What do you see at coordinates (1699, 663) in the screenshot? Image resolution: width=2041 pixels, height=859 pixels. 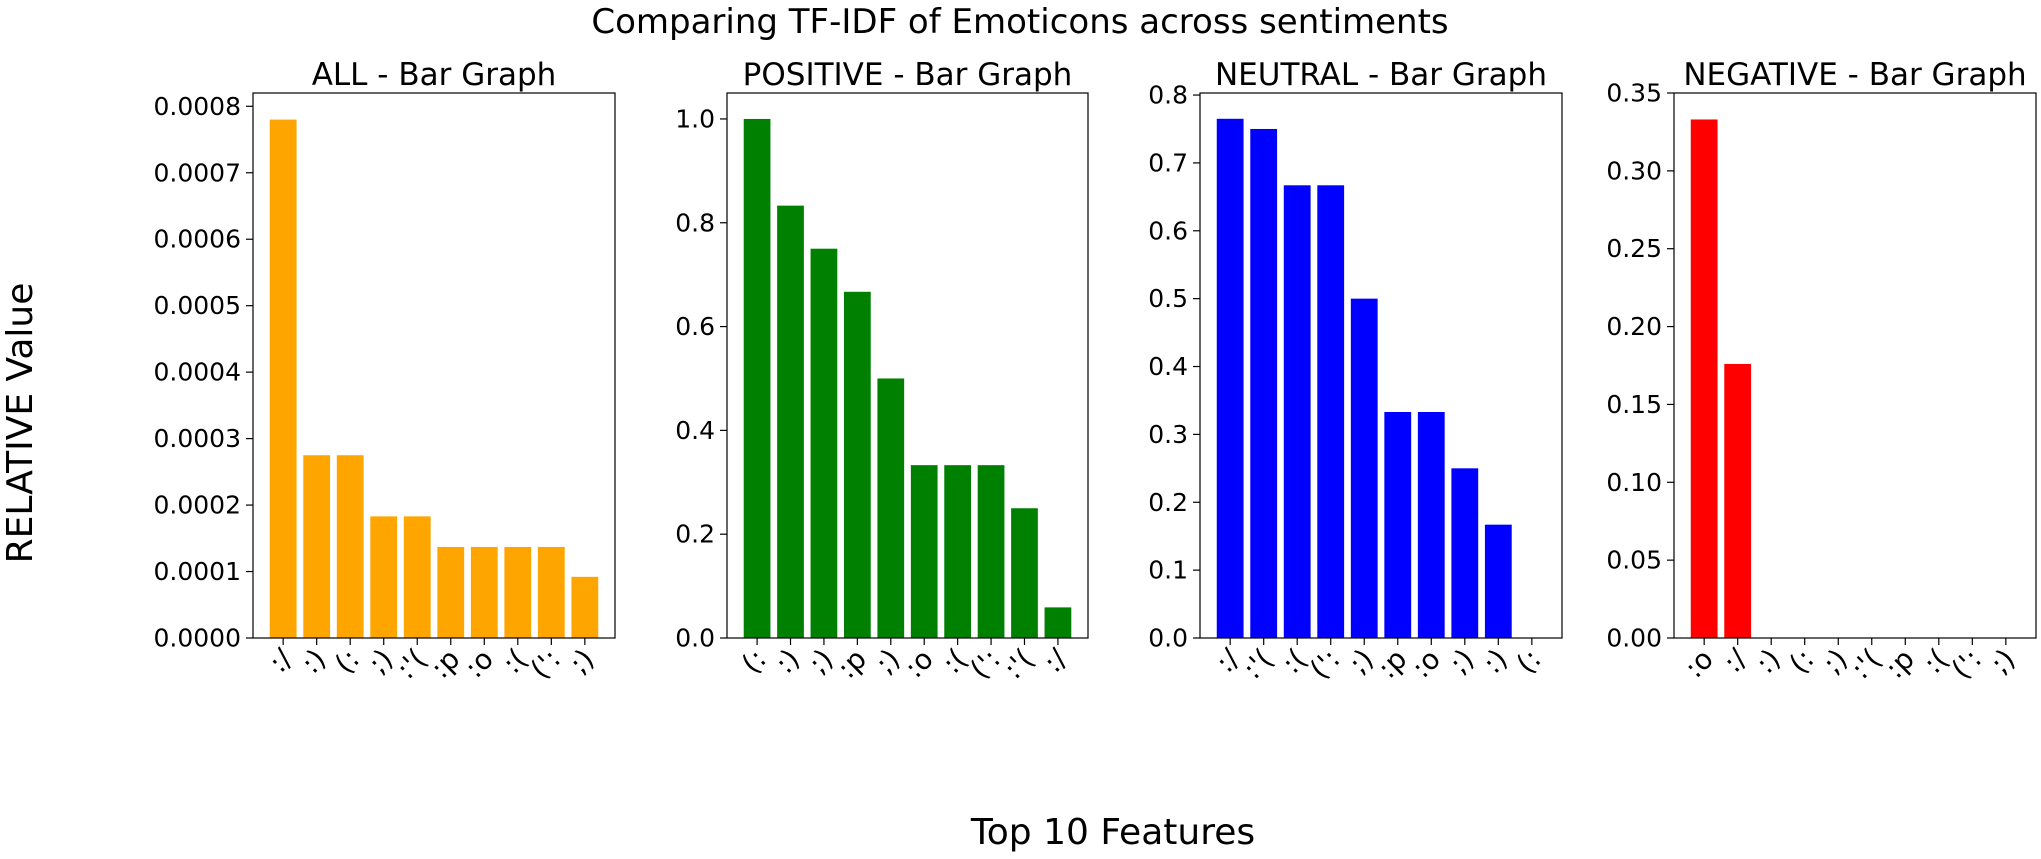 I see `negative-x-tick-label: :o` at bounding box center [1699, 663].